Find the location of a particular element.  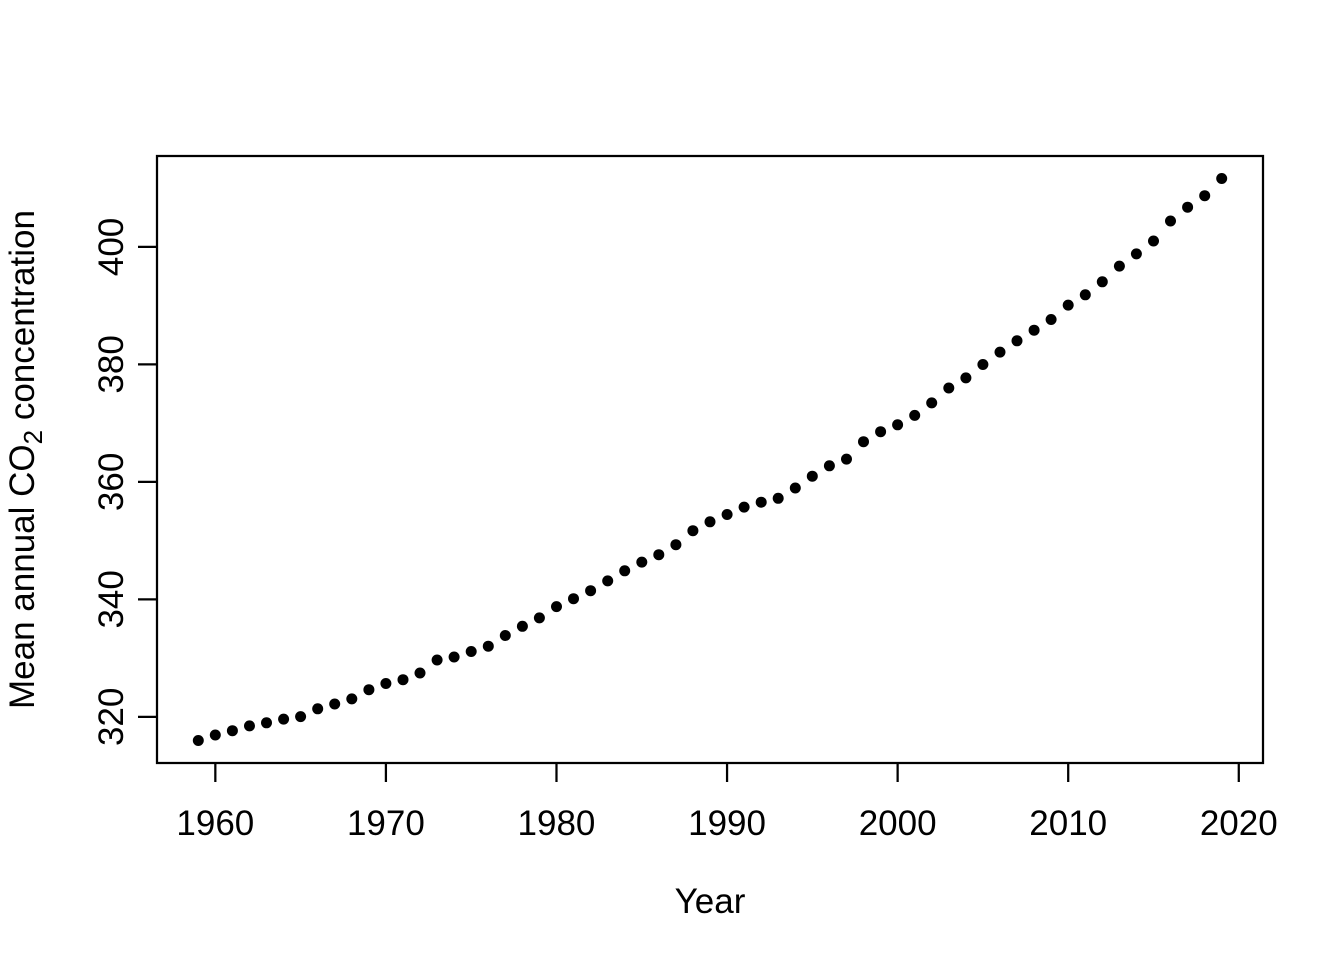

y-axis-tick-label: 360 is located at coordinates (111, 482).